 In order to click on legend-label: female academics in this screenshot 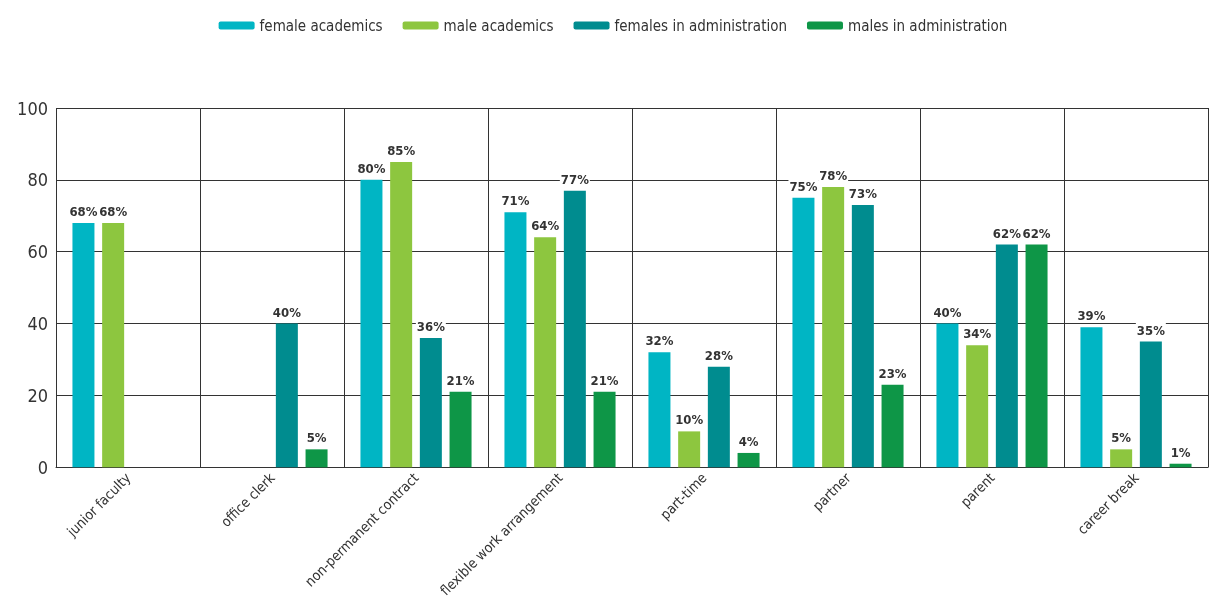, I will do `click(321, 25)`.